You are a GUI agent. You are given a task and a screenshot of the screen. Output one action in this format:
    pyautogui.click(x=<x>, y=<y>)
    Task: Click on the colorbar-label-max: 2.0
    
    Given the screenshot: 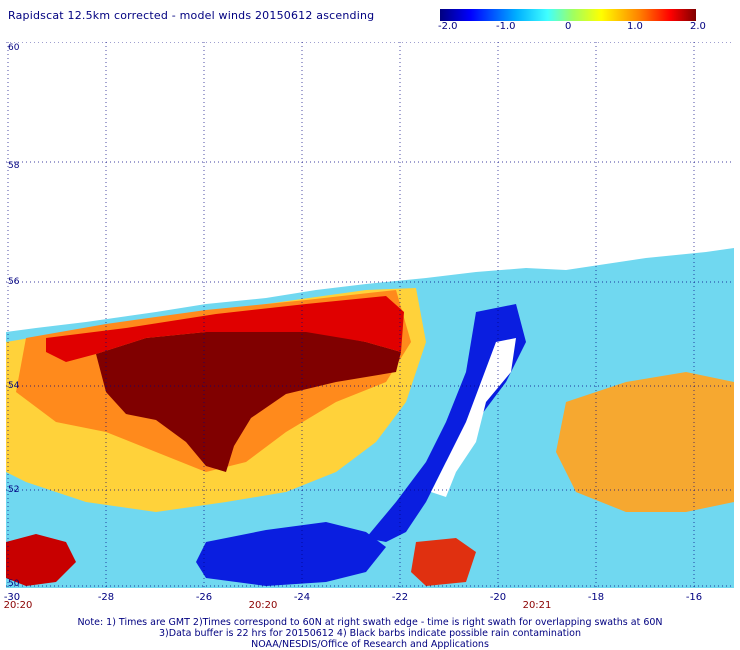 What is the action you would take?
    pyautogui.click(x=698, y=26)
    